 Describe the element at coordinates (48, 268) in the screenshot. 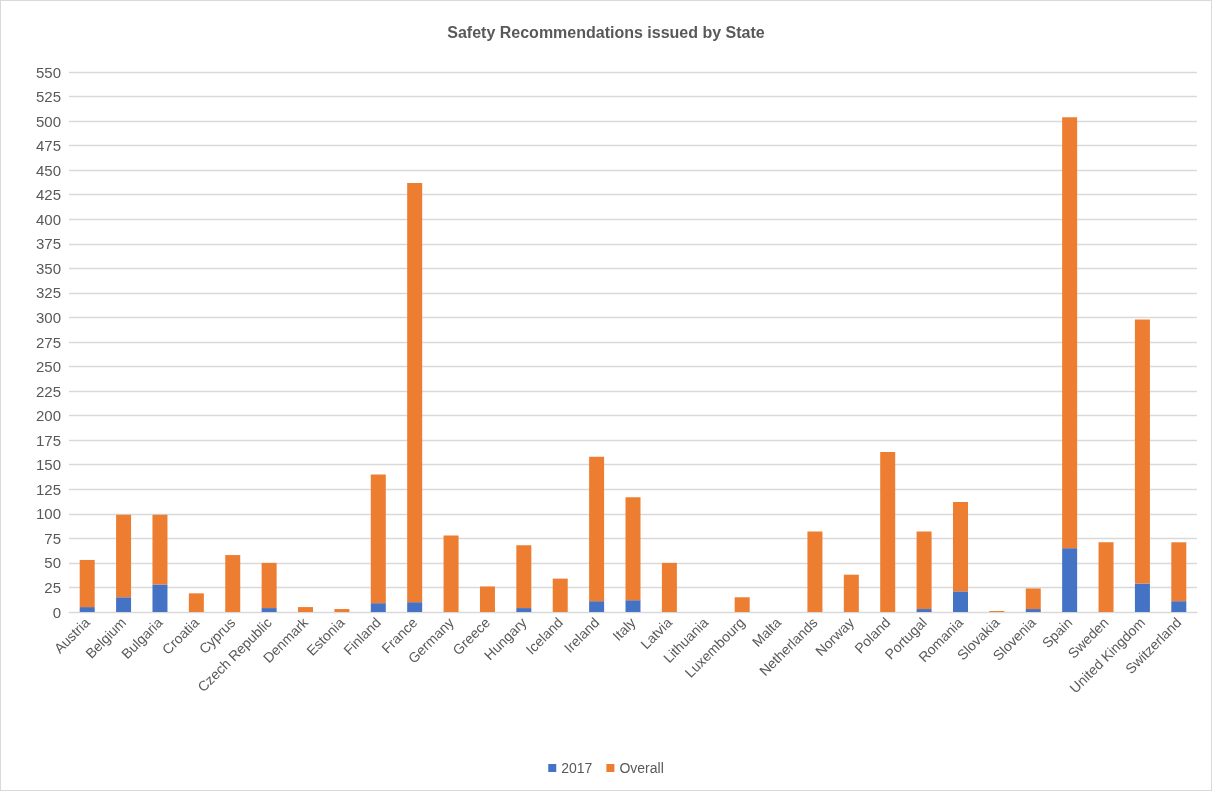

I see `y-tick-label: 350` at that location.